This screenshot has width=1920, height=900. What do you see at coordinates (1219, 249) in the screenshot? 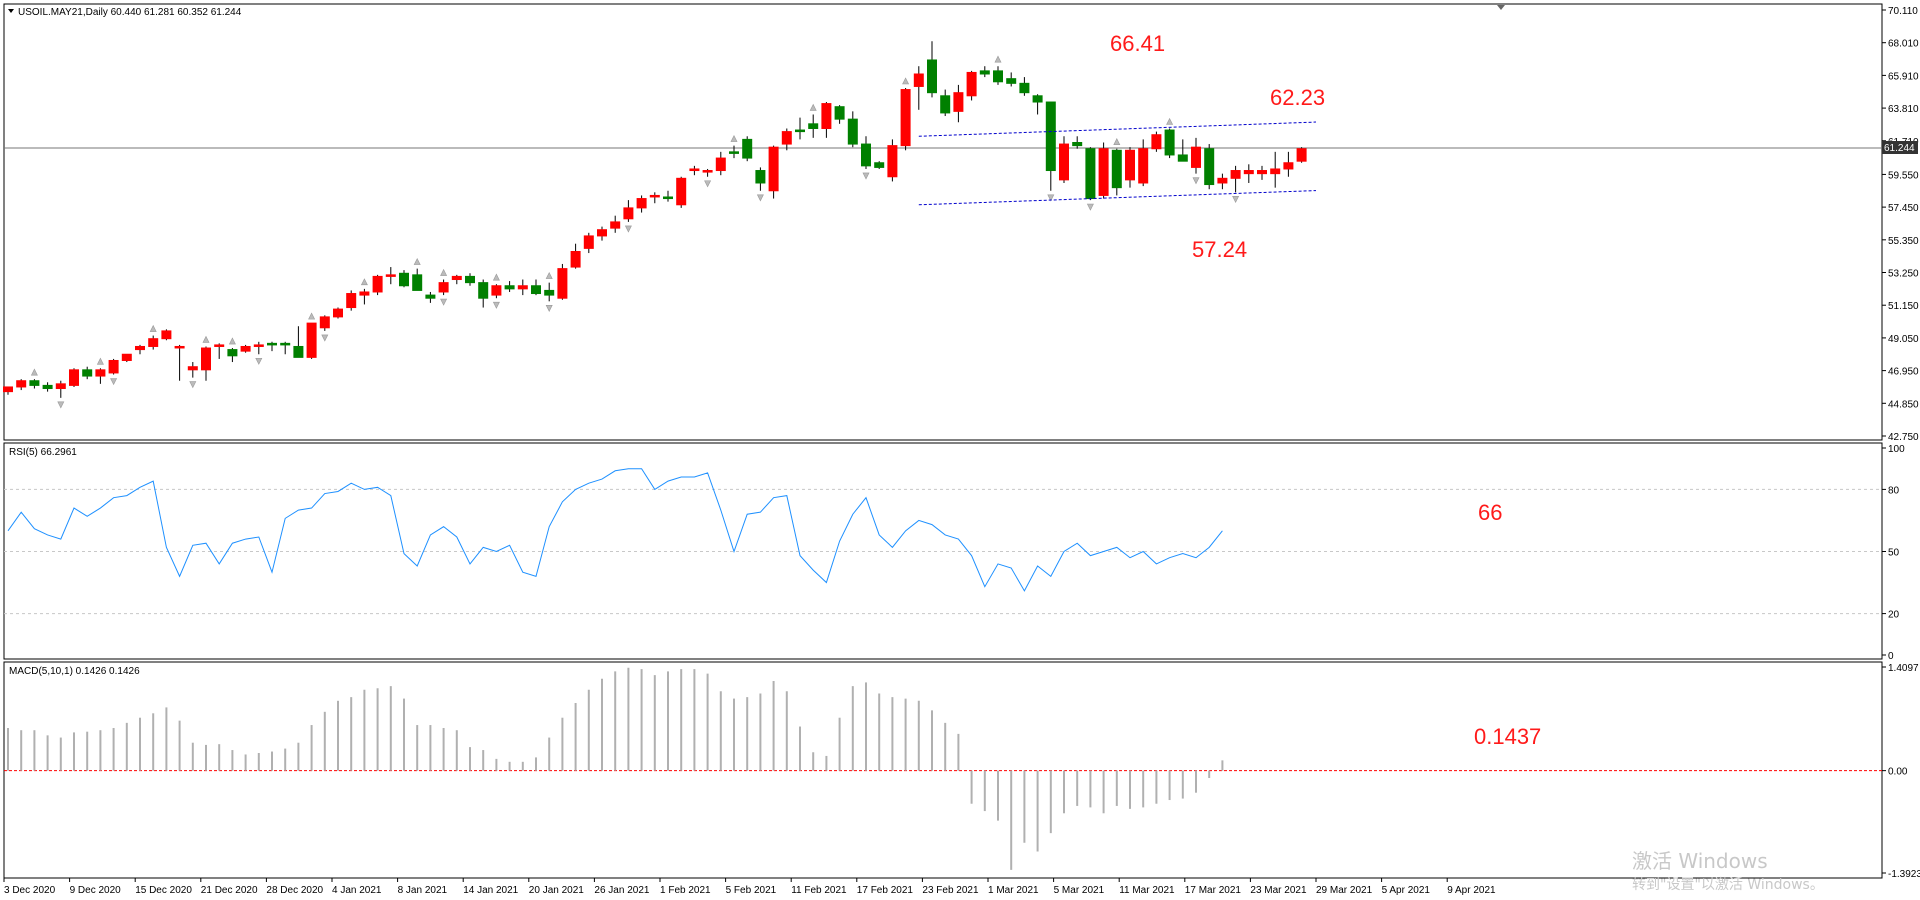
I see `annotation-low: 57.24` at bounding box center [1219, 249].